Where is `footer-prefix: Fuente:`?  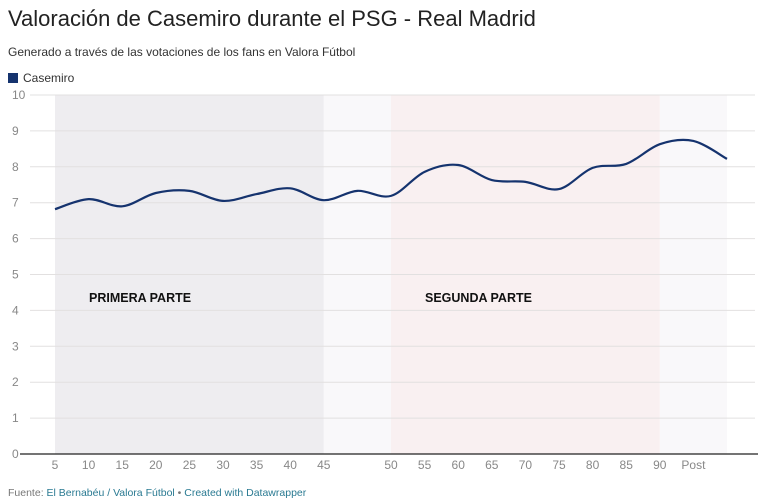 footer-prefix: Fuente: is located at coordinates (27, 493).